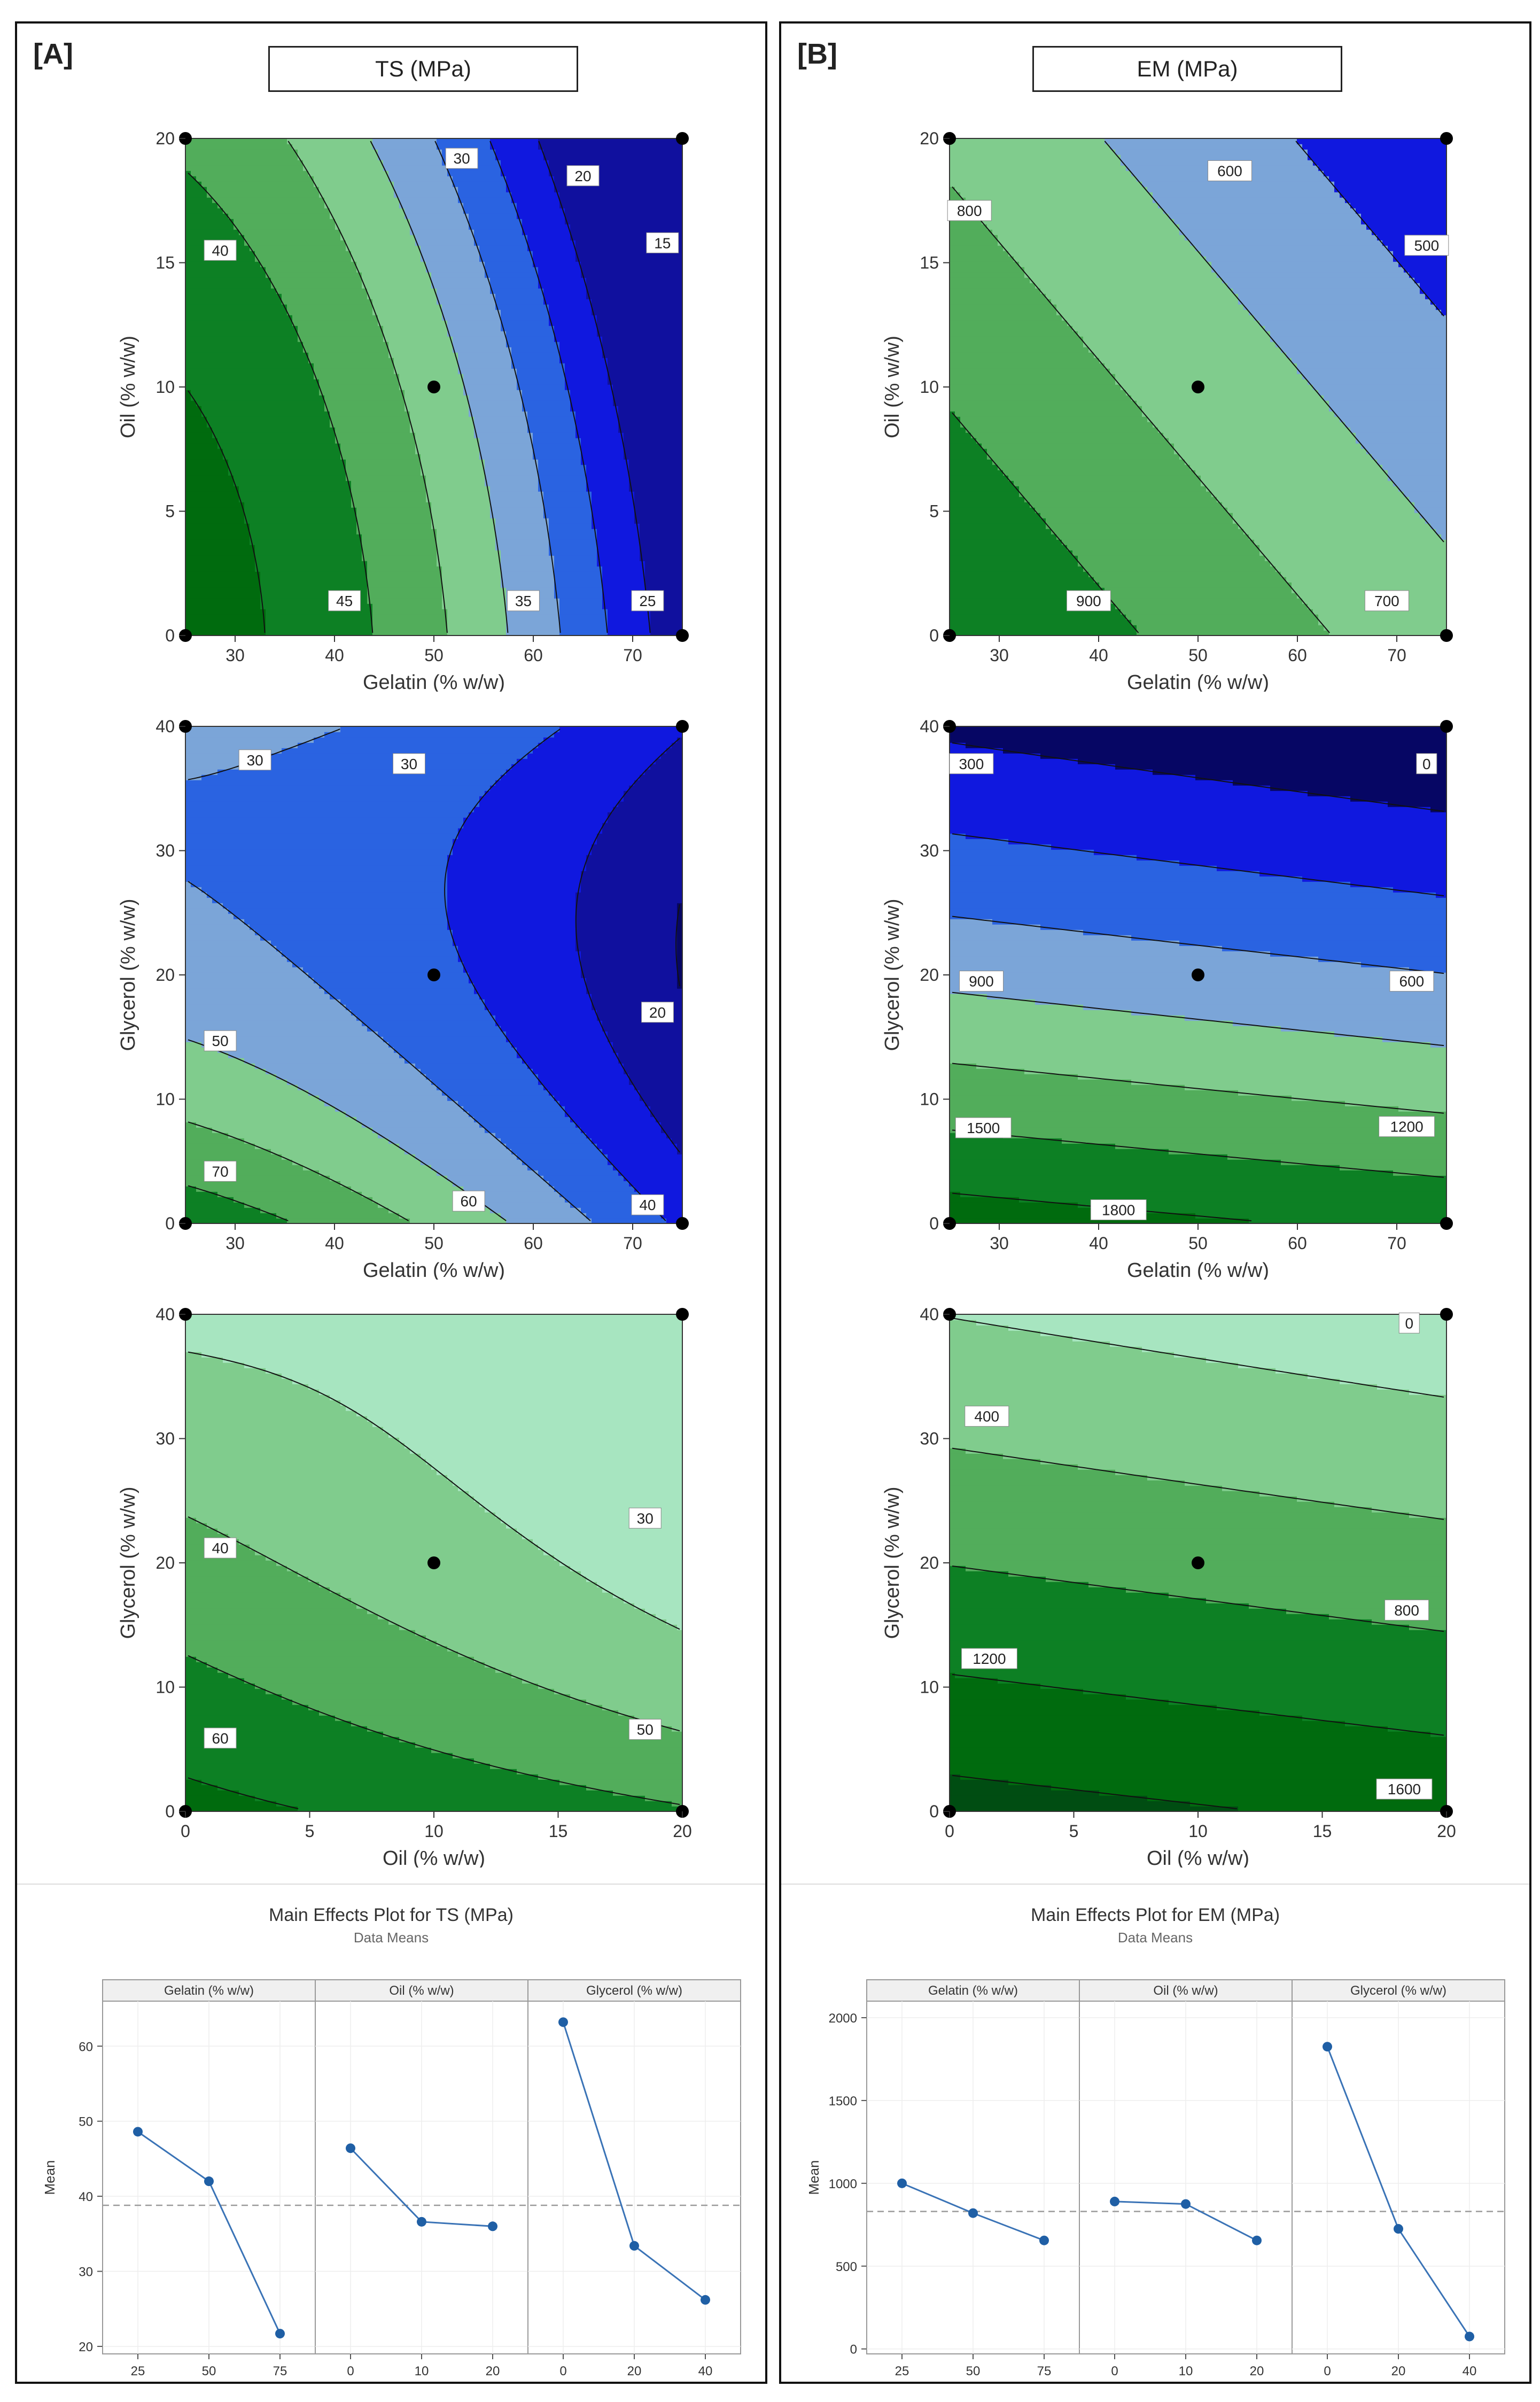  Describe the element at coordinates (930, 263) in the screenshot. I see `y-tick-label: 15` at that location.